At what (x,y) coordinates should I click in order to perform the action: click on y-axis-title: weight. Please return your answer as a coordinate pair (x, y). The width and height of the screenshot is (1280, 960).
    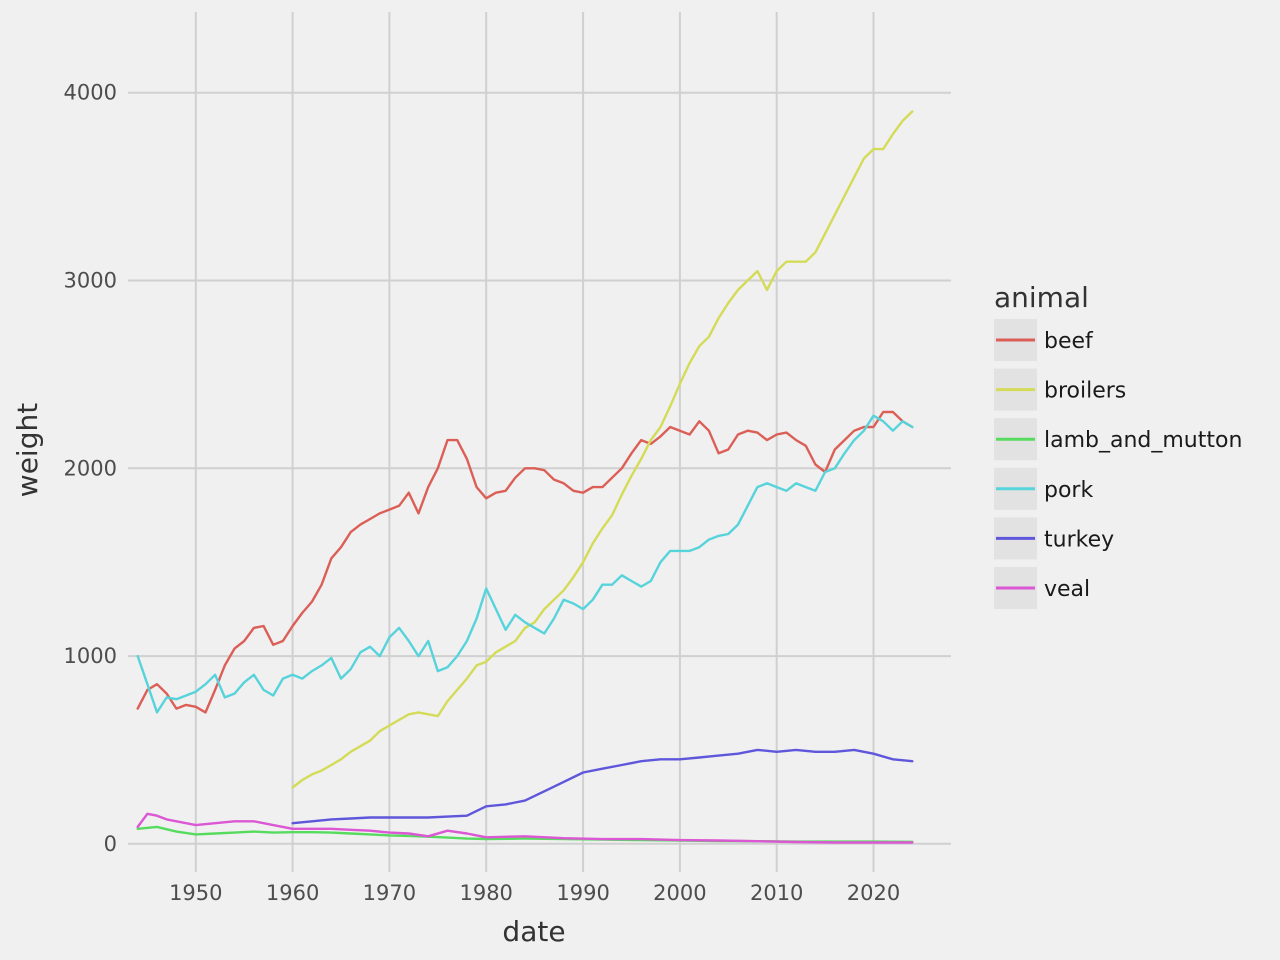
    Looking at the image, I should click on (27, 450).